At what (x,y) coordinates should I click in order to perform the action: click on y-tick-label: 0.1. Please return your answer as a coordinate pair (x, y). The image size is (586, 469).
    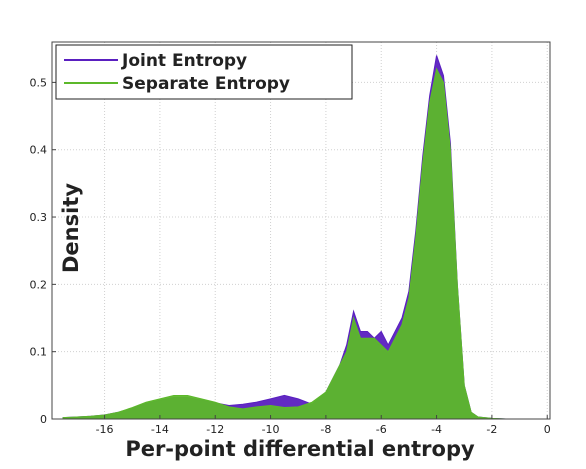
    Looking at the image, I should click on (39, 352).